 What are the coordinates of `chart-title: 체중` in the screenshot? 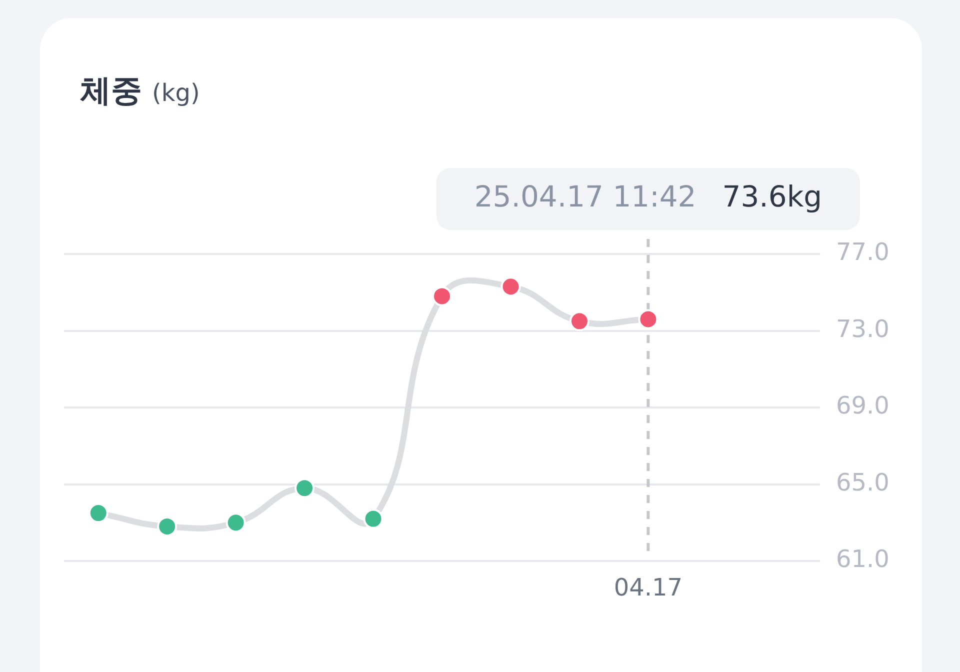 It's located at (111, 91).